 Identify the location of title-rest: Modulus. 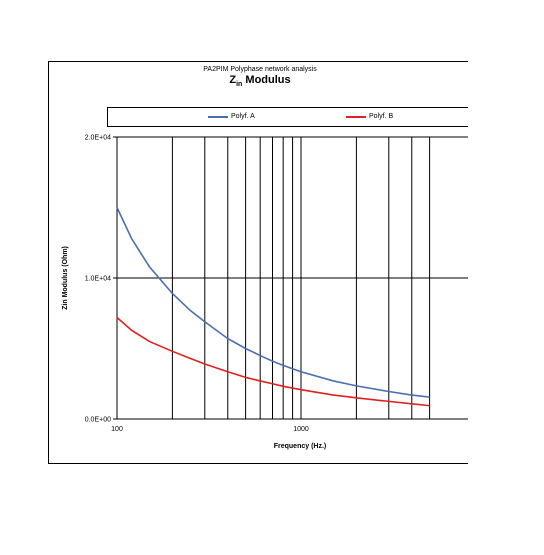
(266, 80).